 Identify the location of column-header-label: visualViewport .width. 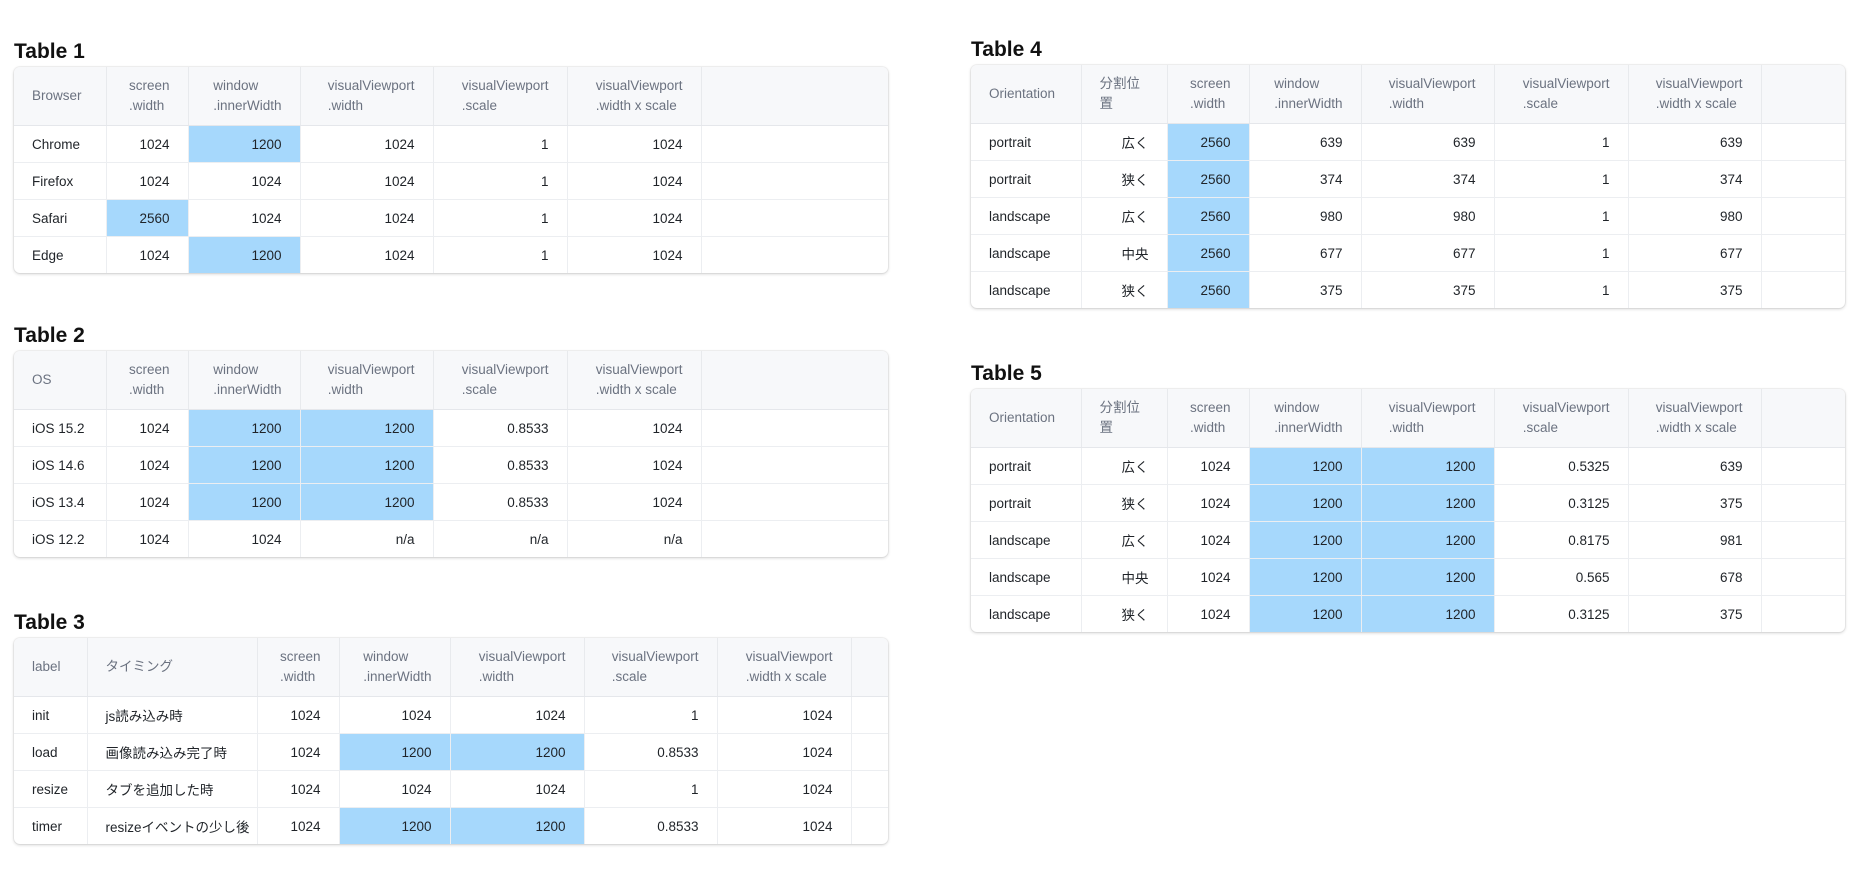
(1432, 417).